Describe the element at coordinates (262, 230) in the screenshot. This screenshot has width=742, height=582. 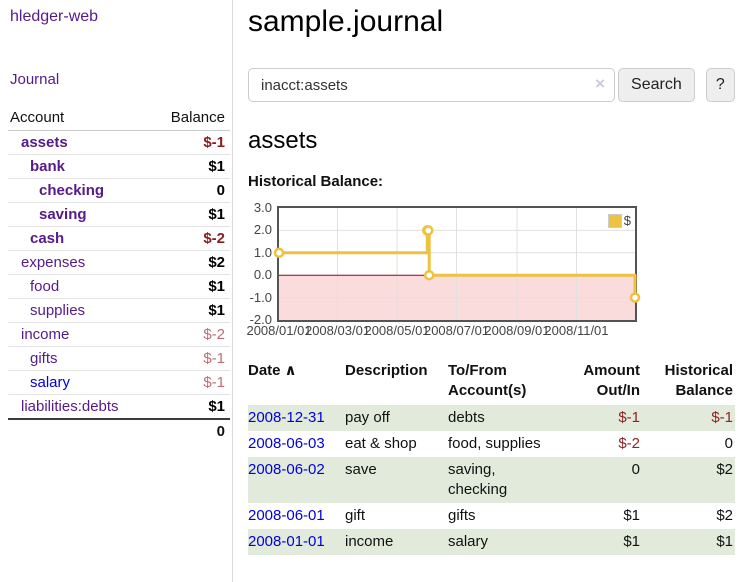
I see `y-axis-tick-label: 2.0` at that location.